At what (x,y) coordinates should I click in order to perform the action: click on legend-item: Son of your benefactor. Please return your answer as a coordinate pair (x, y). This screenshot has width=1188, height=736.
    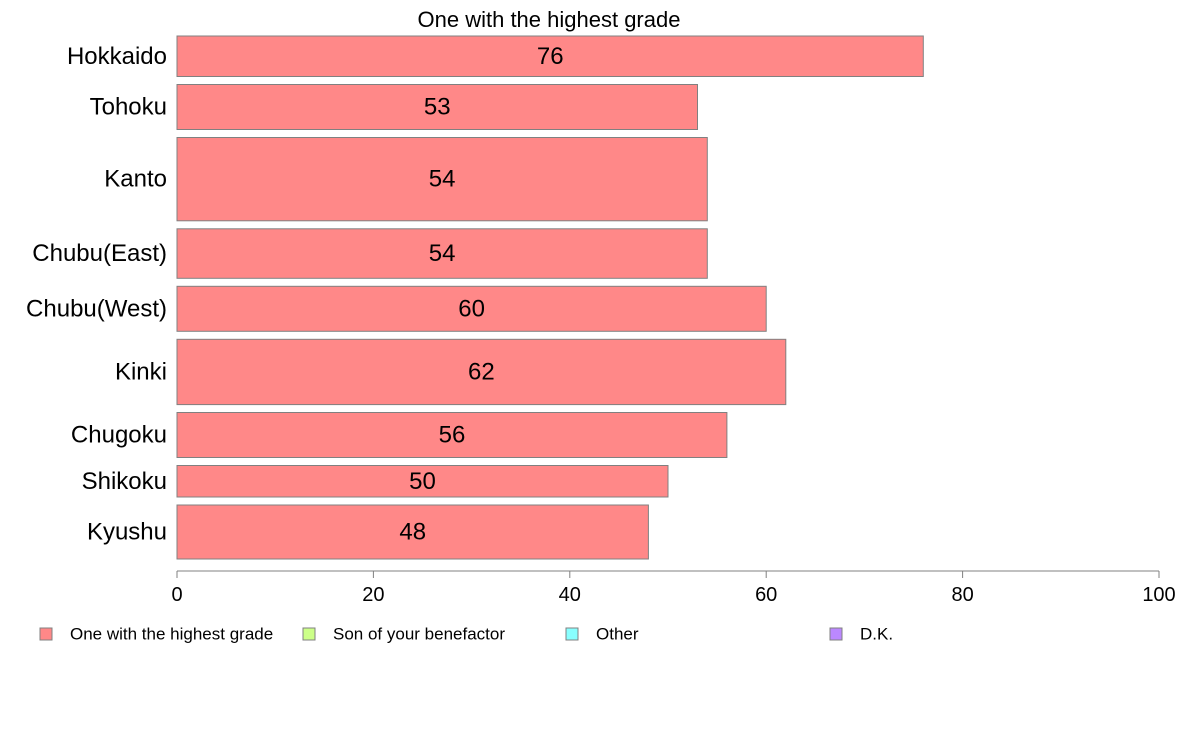
    Looking at the image, I should click on (403, 634).